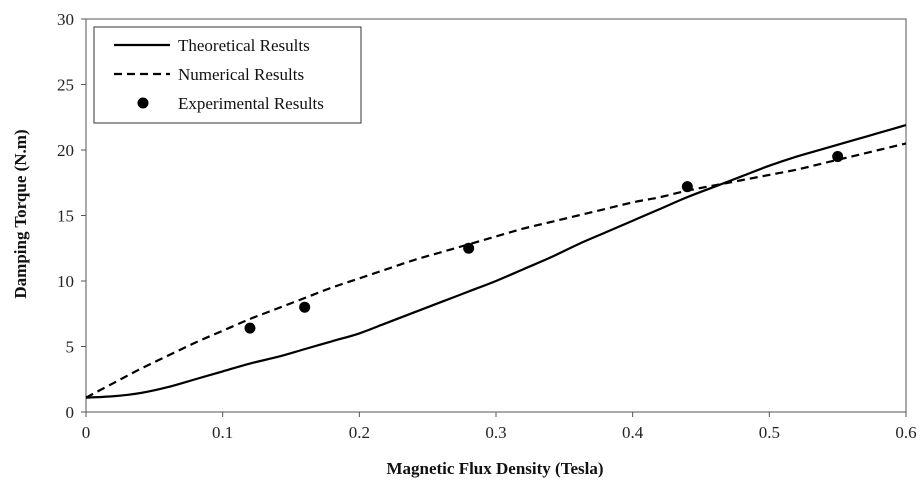 The image size is (921, 481). I want to click on y-axis-title: Damping Torque (N.m), so click(20, 213).